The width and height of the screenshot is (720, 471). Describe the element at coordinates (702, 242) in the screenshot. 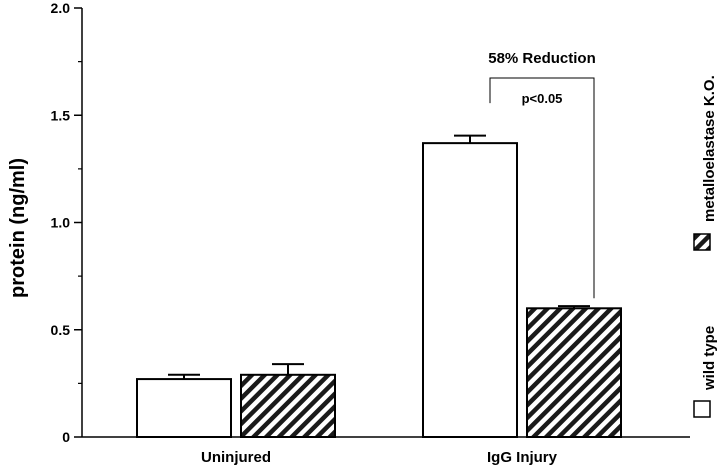

I see `legend-swatch-knockout` at that location.